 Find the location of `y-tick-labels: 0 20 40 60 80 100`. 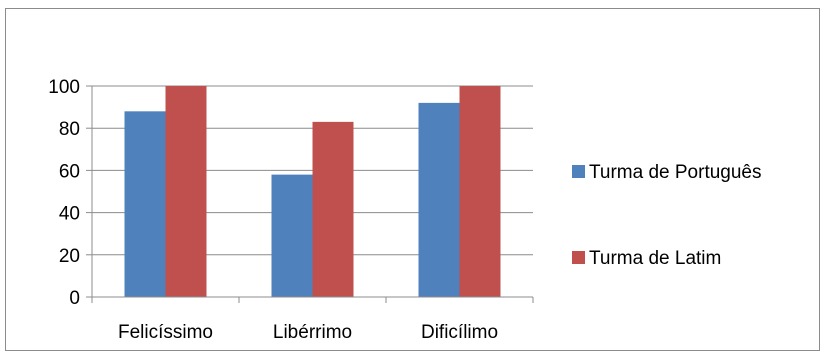

y-tick-labels: 0 20 40 60 80 100 is located at coordinates (64, 193).